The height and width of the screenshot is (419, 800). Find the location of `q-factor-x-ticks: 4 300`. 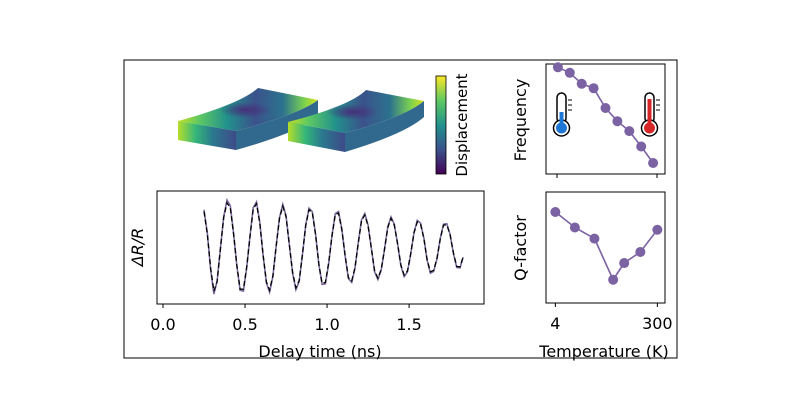

q-factor-x-ticks: 4 300 is located at coordinates (611, 318).